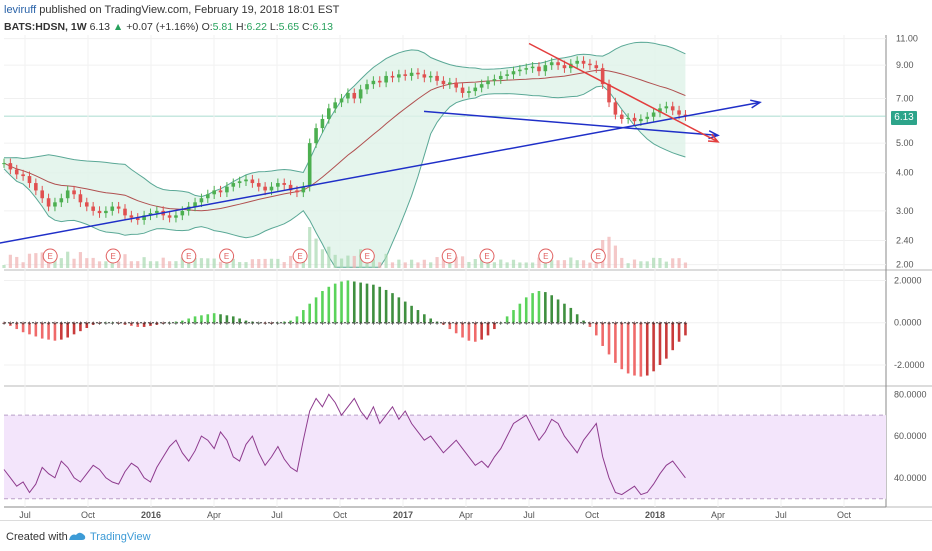 The height and width of the screenshot is (551, 932). What do you see at coordinates (20, 10) in the screenshot?
I see `author-link: leviruff` at bounding box center [20, 10].